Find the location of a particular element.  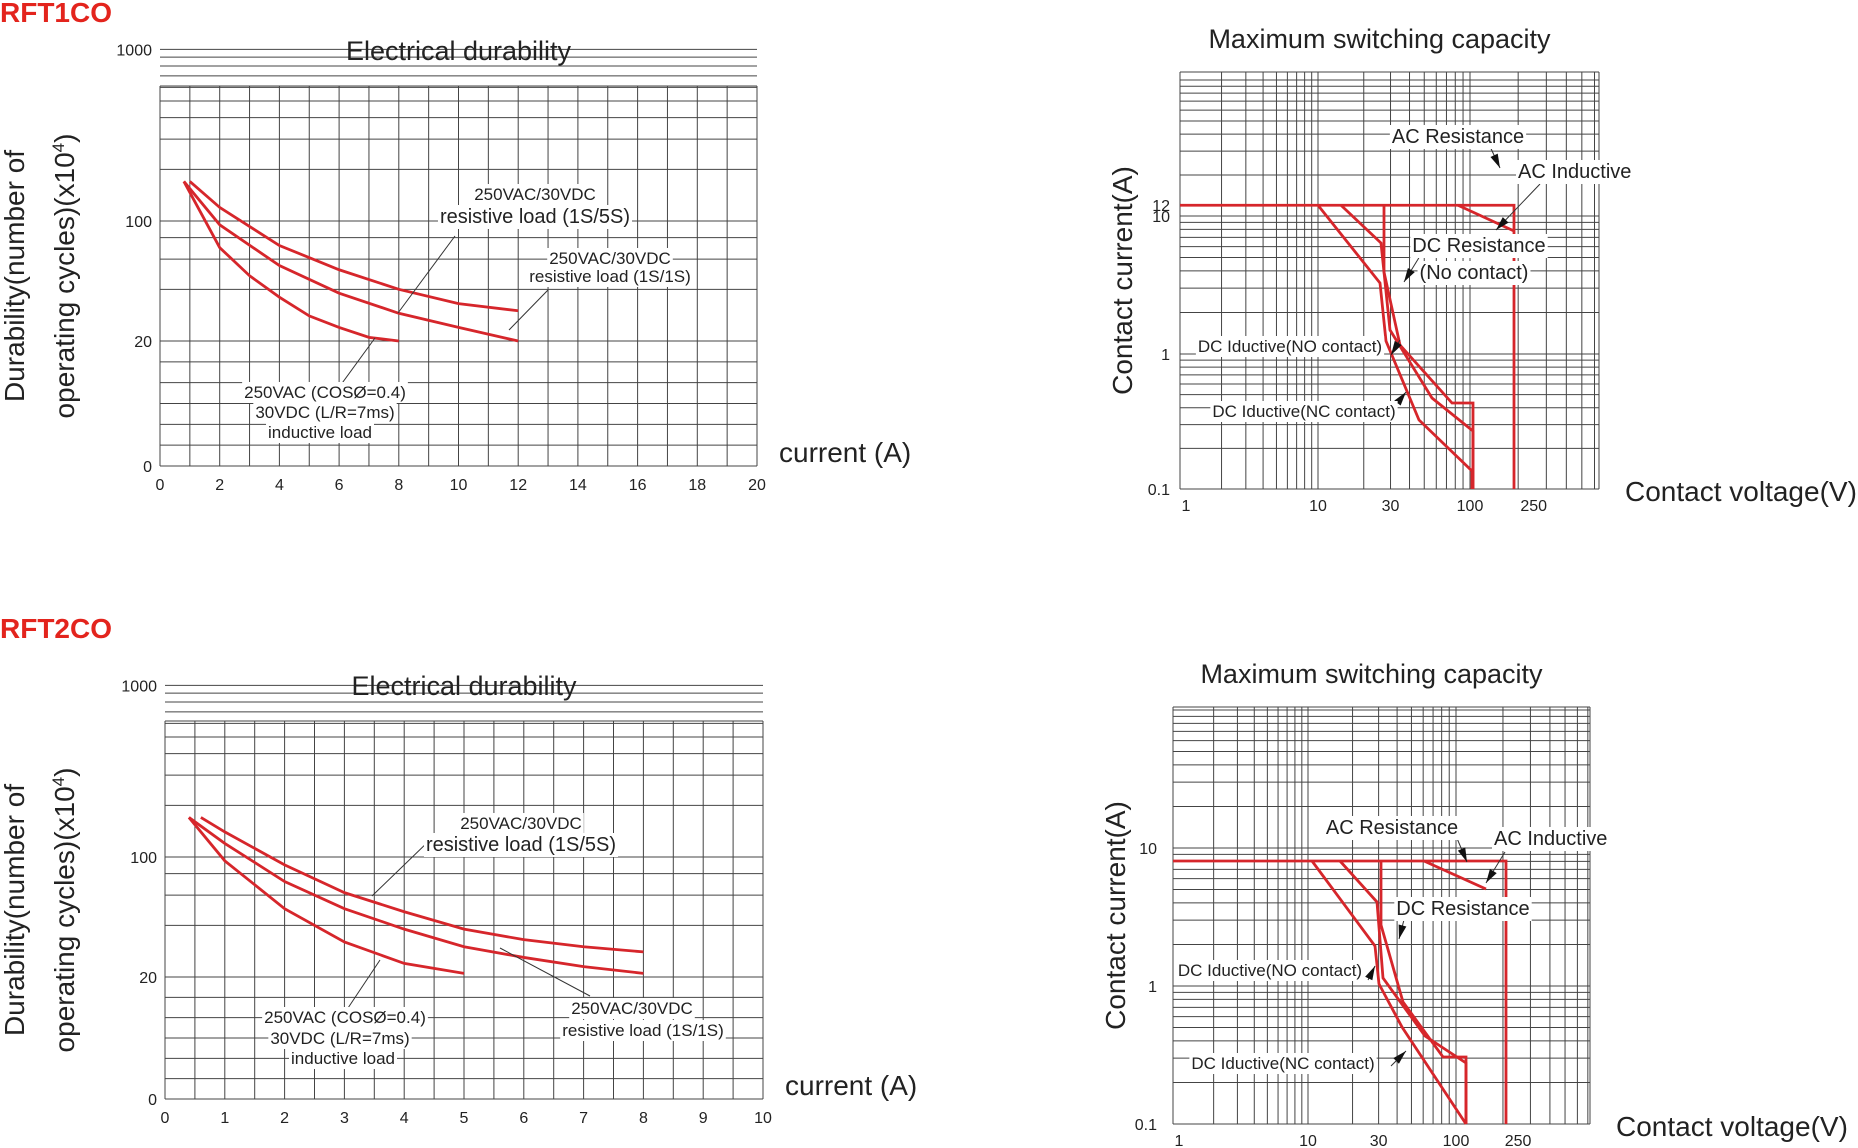

x-tick-label: 6 is located at coordinates (339, 485).